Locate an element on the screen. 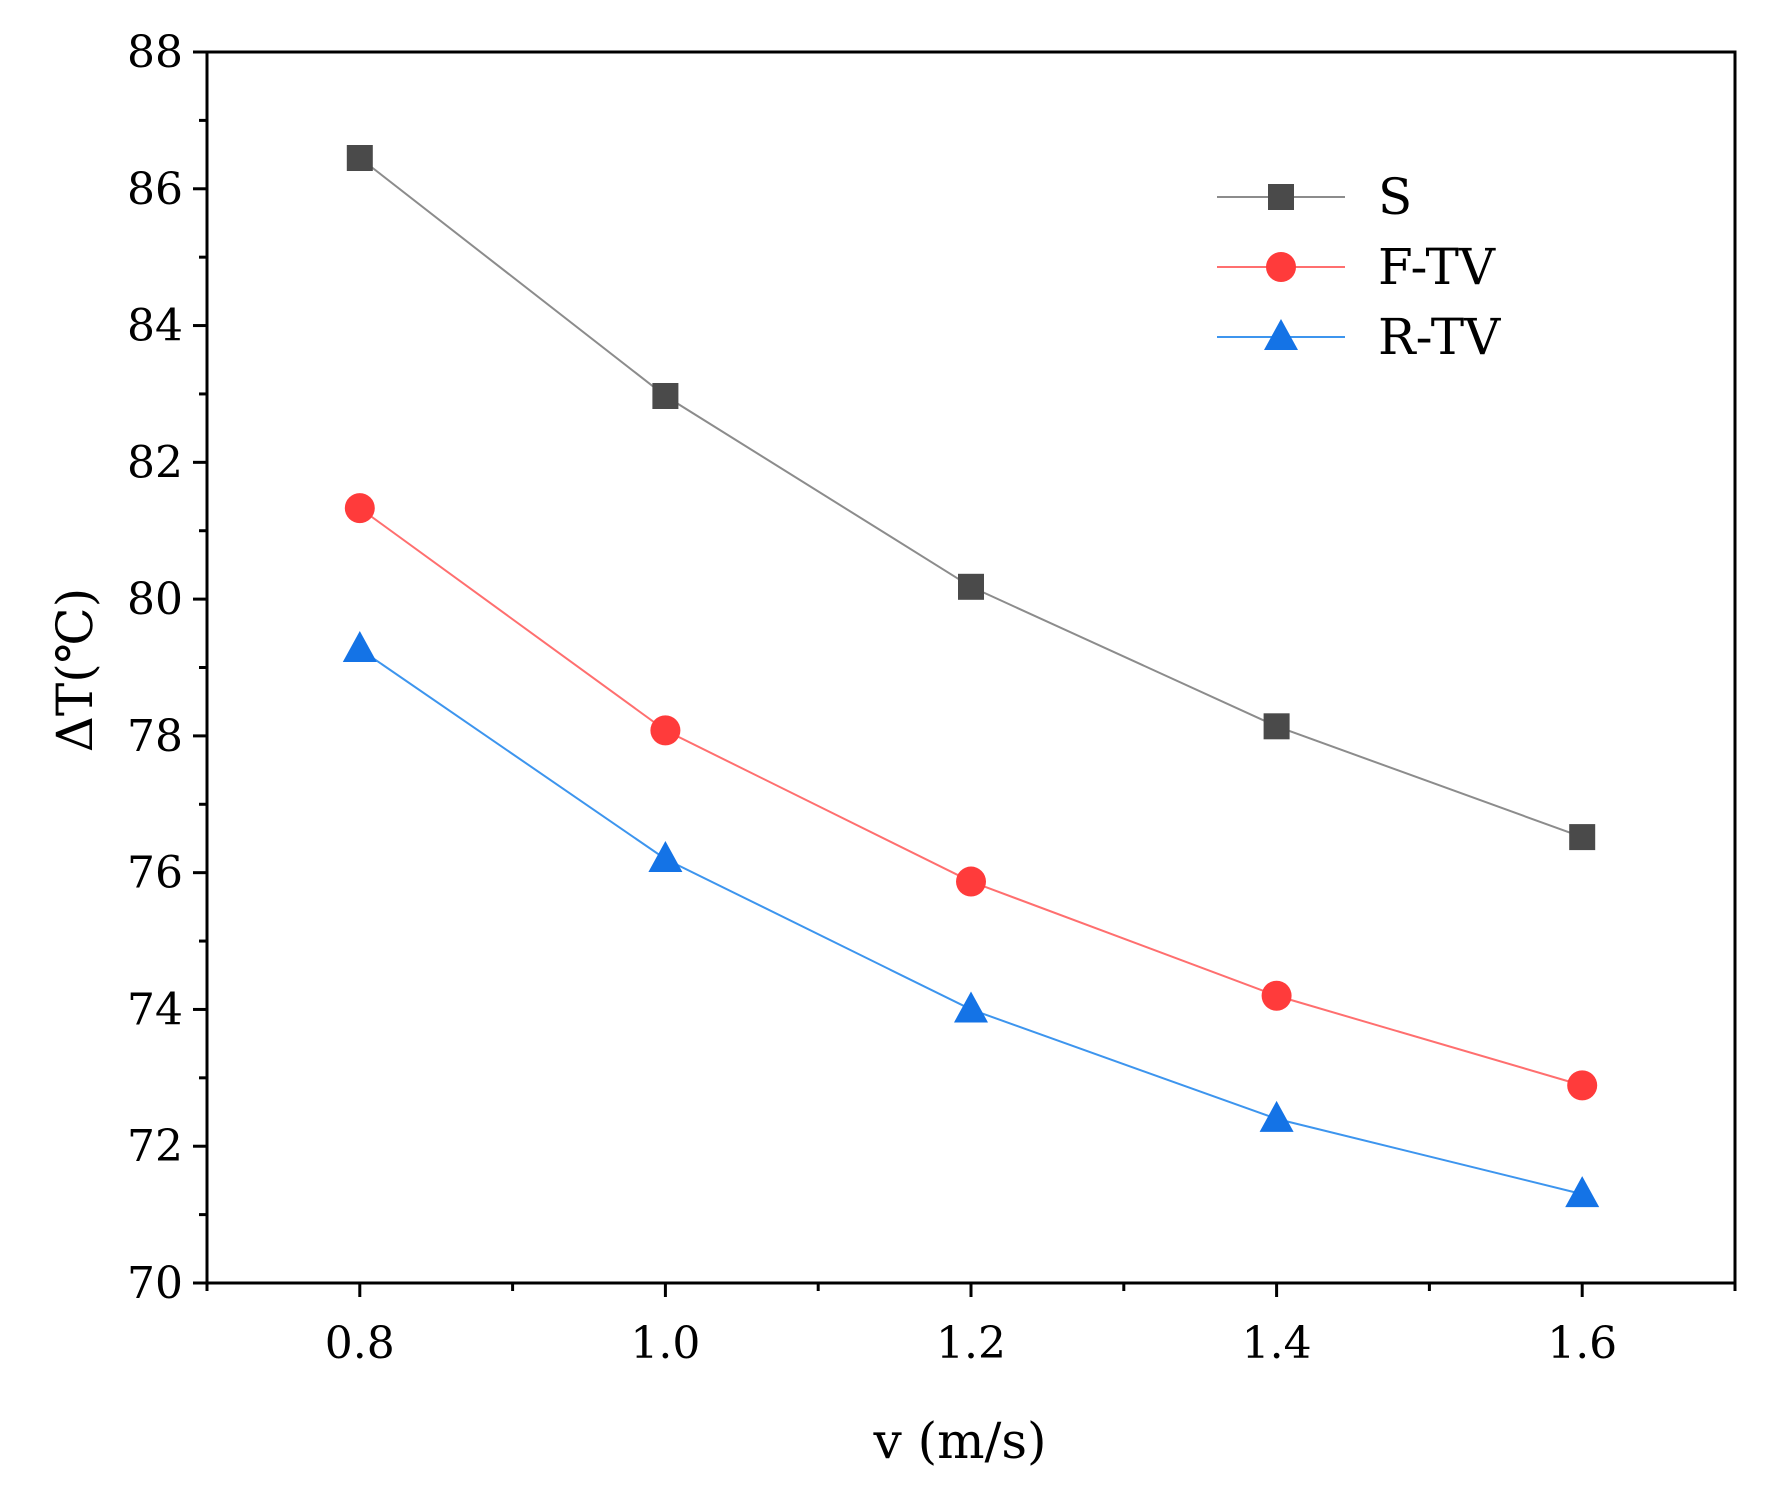 Image resolution: width=1779 pixels, height=1488 pixels. x-tick-label: 1.2 is located at coordinates (971, 1343).